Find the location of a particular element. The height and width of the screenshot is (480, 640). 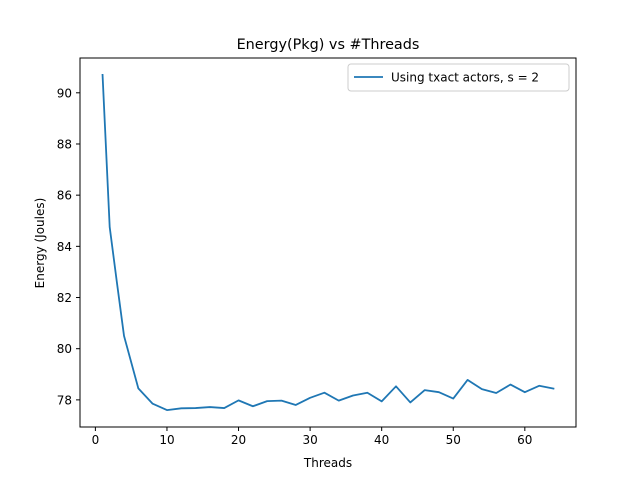

x-tick-label: 50 is located at coordinates (453, 440).